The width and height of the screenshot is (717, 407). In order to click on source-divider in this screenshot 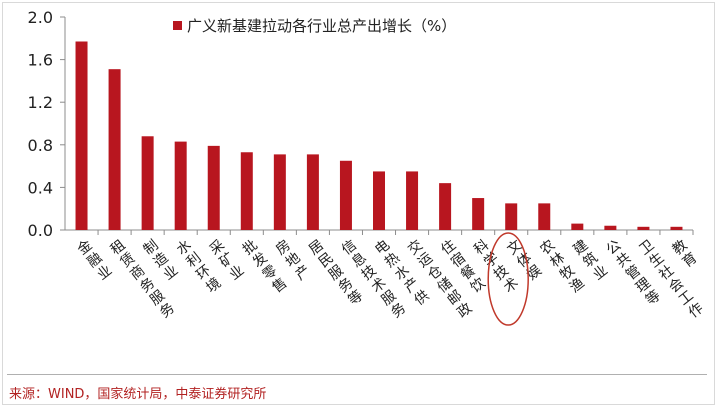, I will do `click(357, 374)`.